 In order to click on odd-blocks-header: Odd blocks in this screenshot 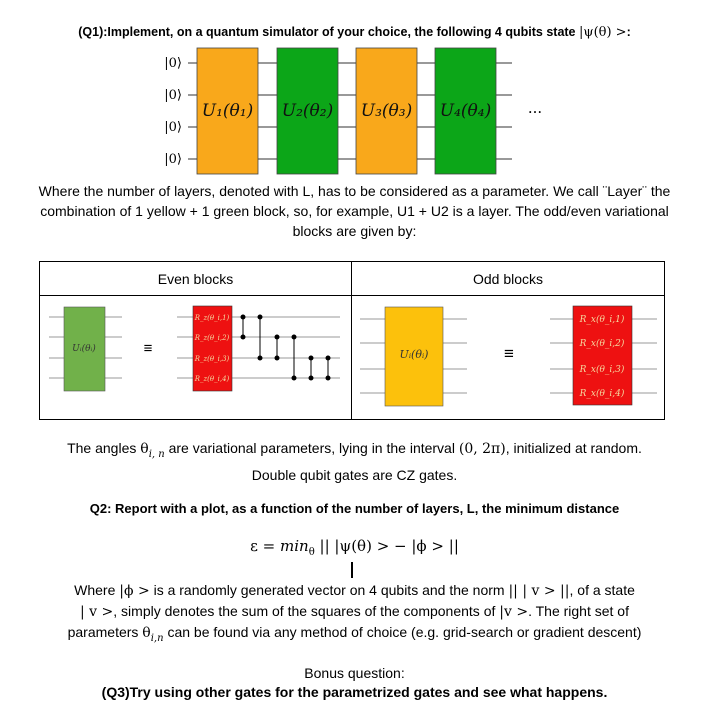, I will do `click(508, 278)`.